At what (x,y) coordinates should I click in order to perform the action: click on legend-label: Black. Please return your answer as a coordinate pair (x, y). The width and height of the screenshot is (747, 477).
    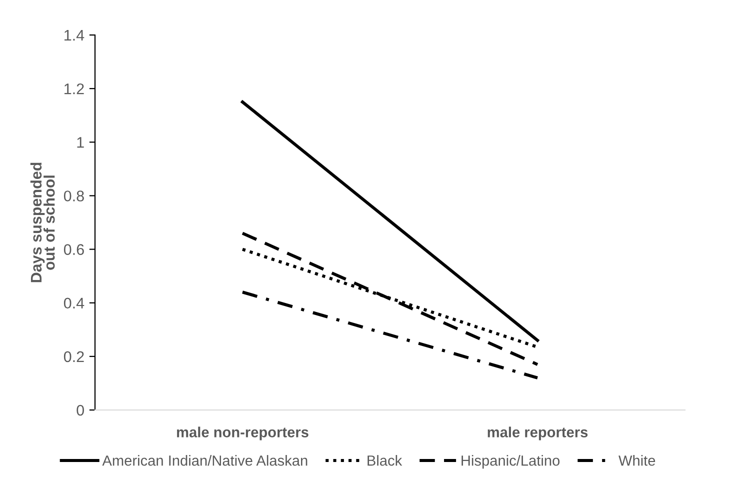
    Looking at the image, I should click on (385, 460).